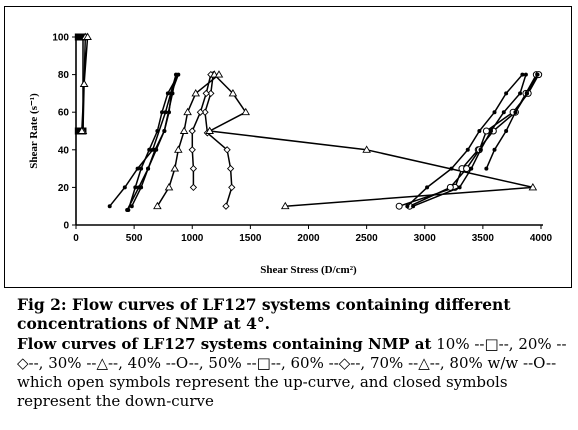  I want to click on x-tick-label: 2000, so click(308, 238).